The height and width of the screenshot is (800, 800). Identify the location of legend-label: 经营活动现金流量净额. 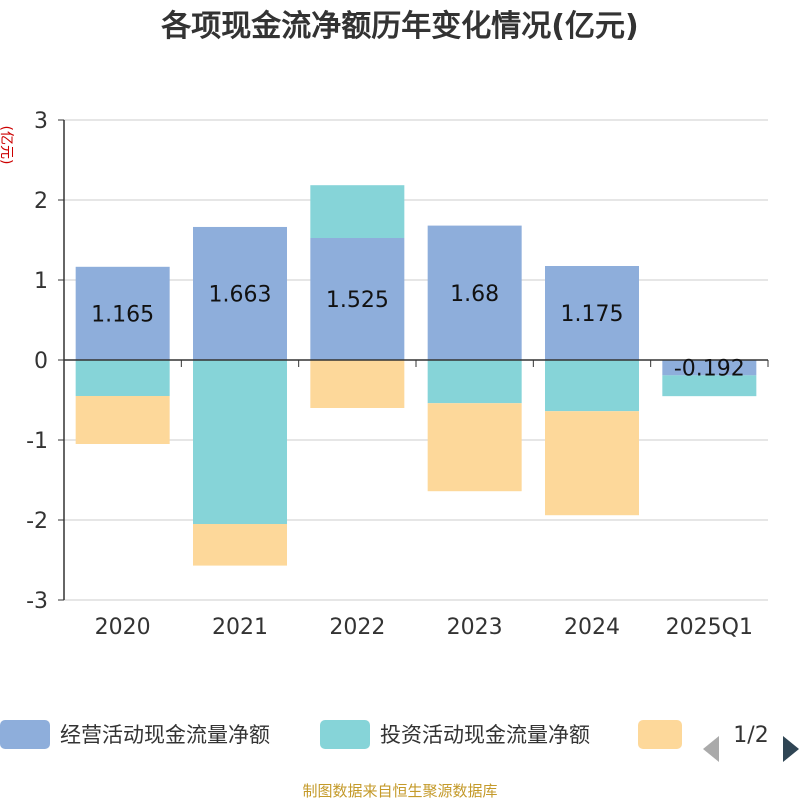
(165, 735).